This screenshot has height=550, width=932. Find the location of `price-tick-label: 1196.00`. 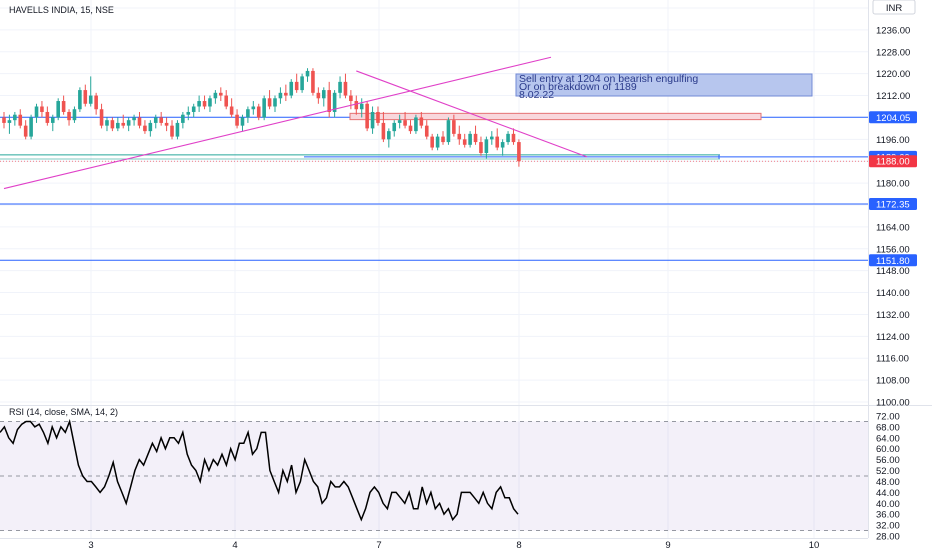

price-tick-label: 1196.00 is located at coordinates (893, 140).